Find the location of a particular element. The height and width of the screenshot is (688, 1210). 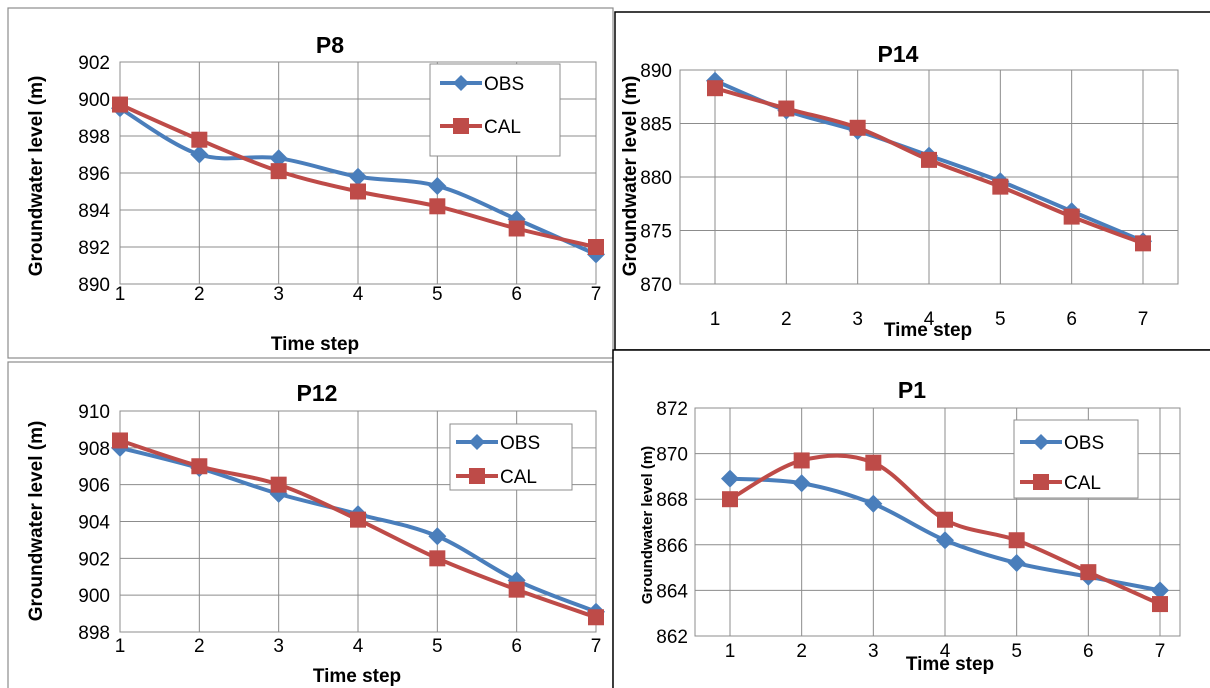

y-tick-label: 890 is located at coordinates (656, 71).